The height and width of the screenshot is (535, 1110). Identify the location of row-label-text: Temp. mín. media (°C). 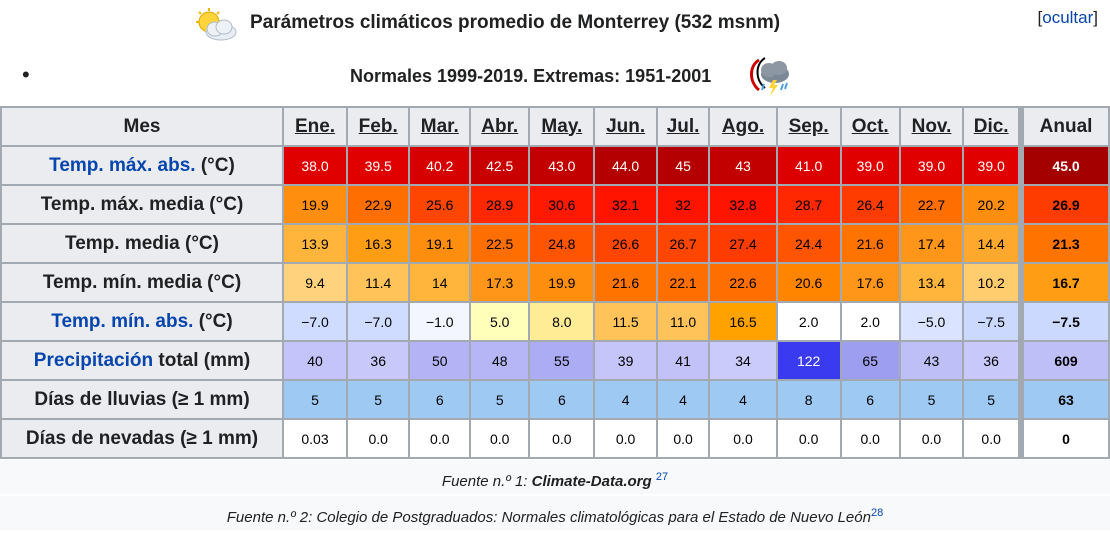
(142, 282).